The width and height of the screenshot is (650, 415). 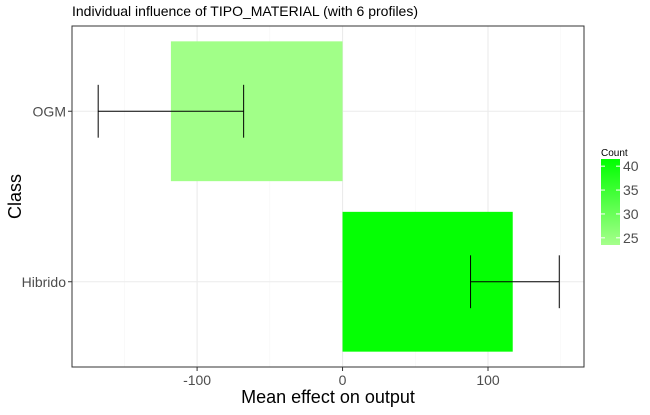 What do you see at coordinates (631, 238) in the screenshot?
I see `legend-tick-label: 25` at bounding box center [631, 238].